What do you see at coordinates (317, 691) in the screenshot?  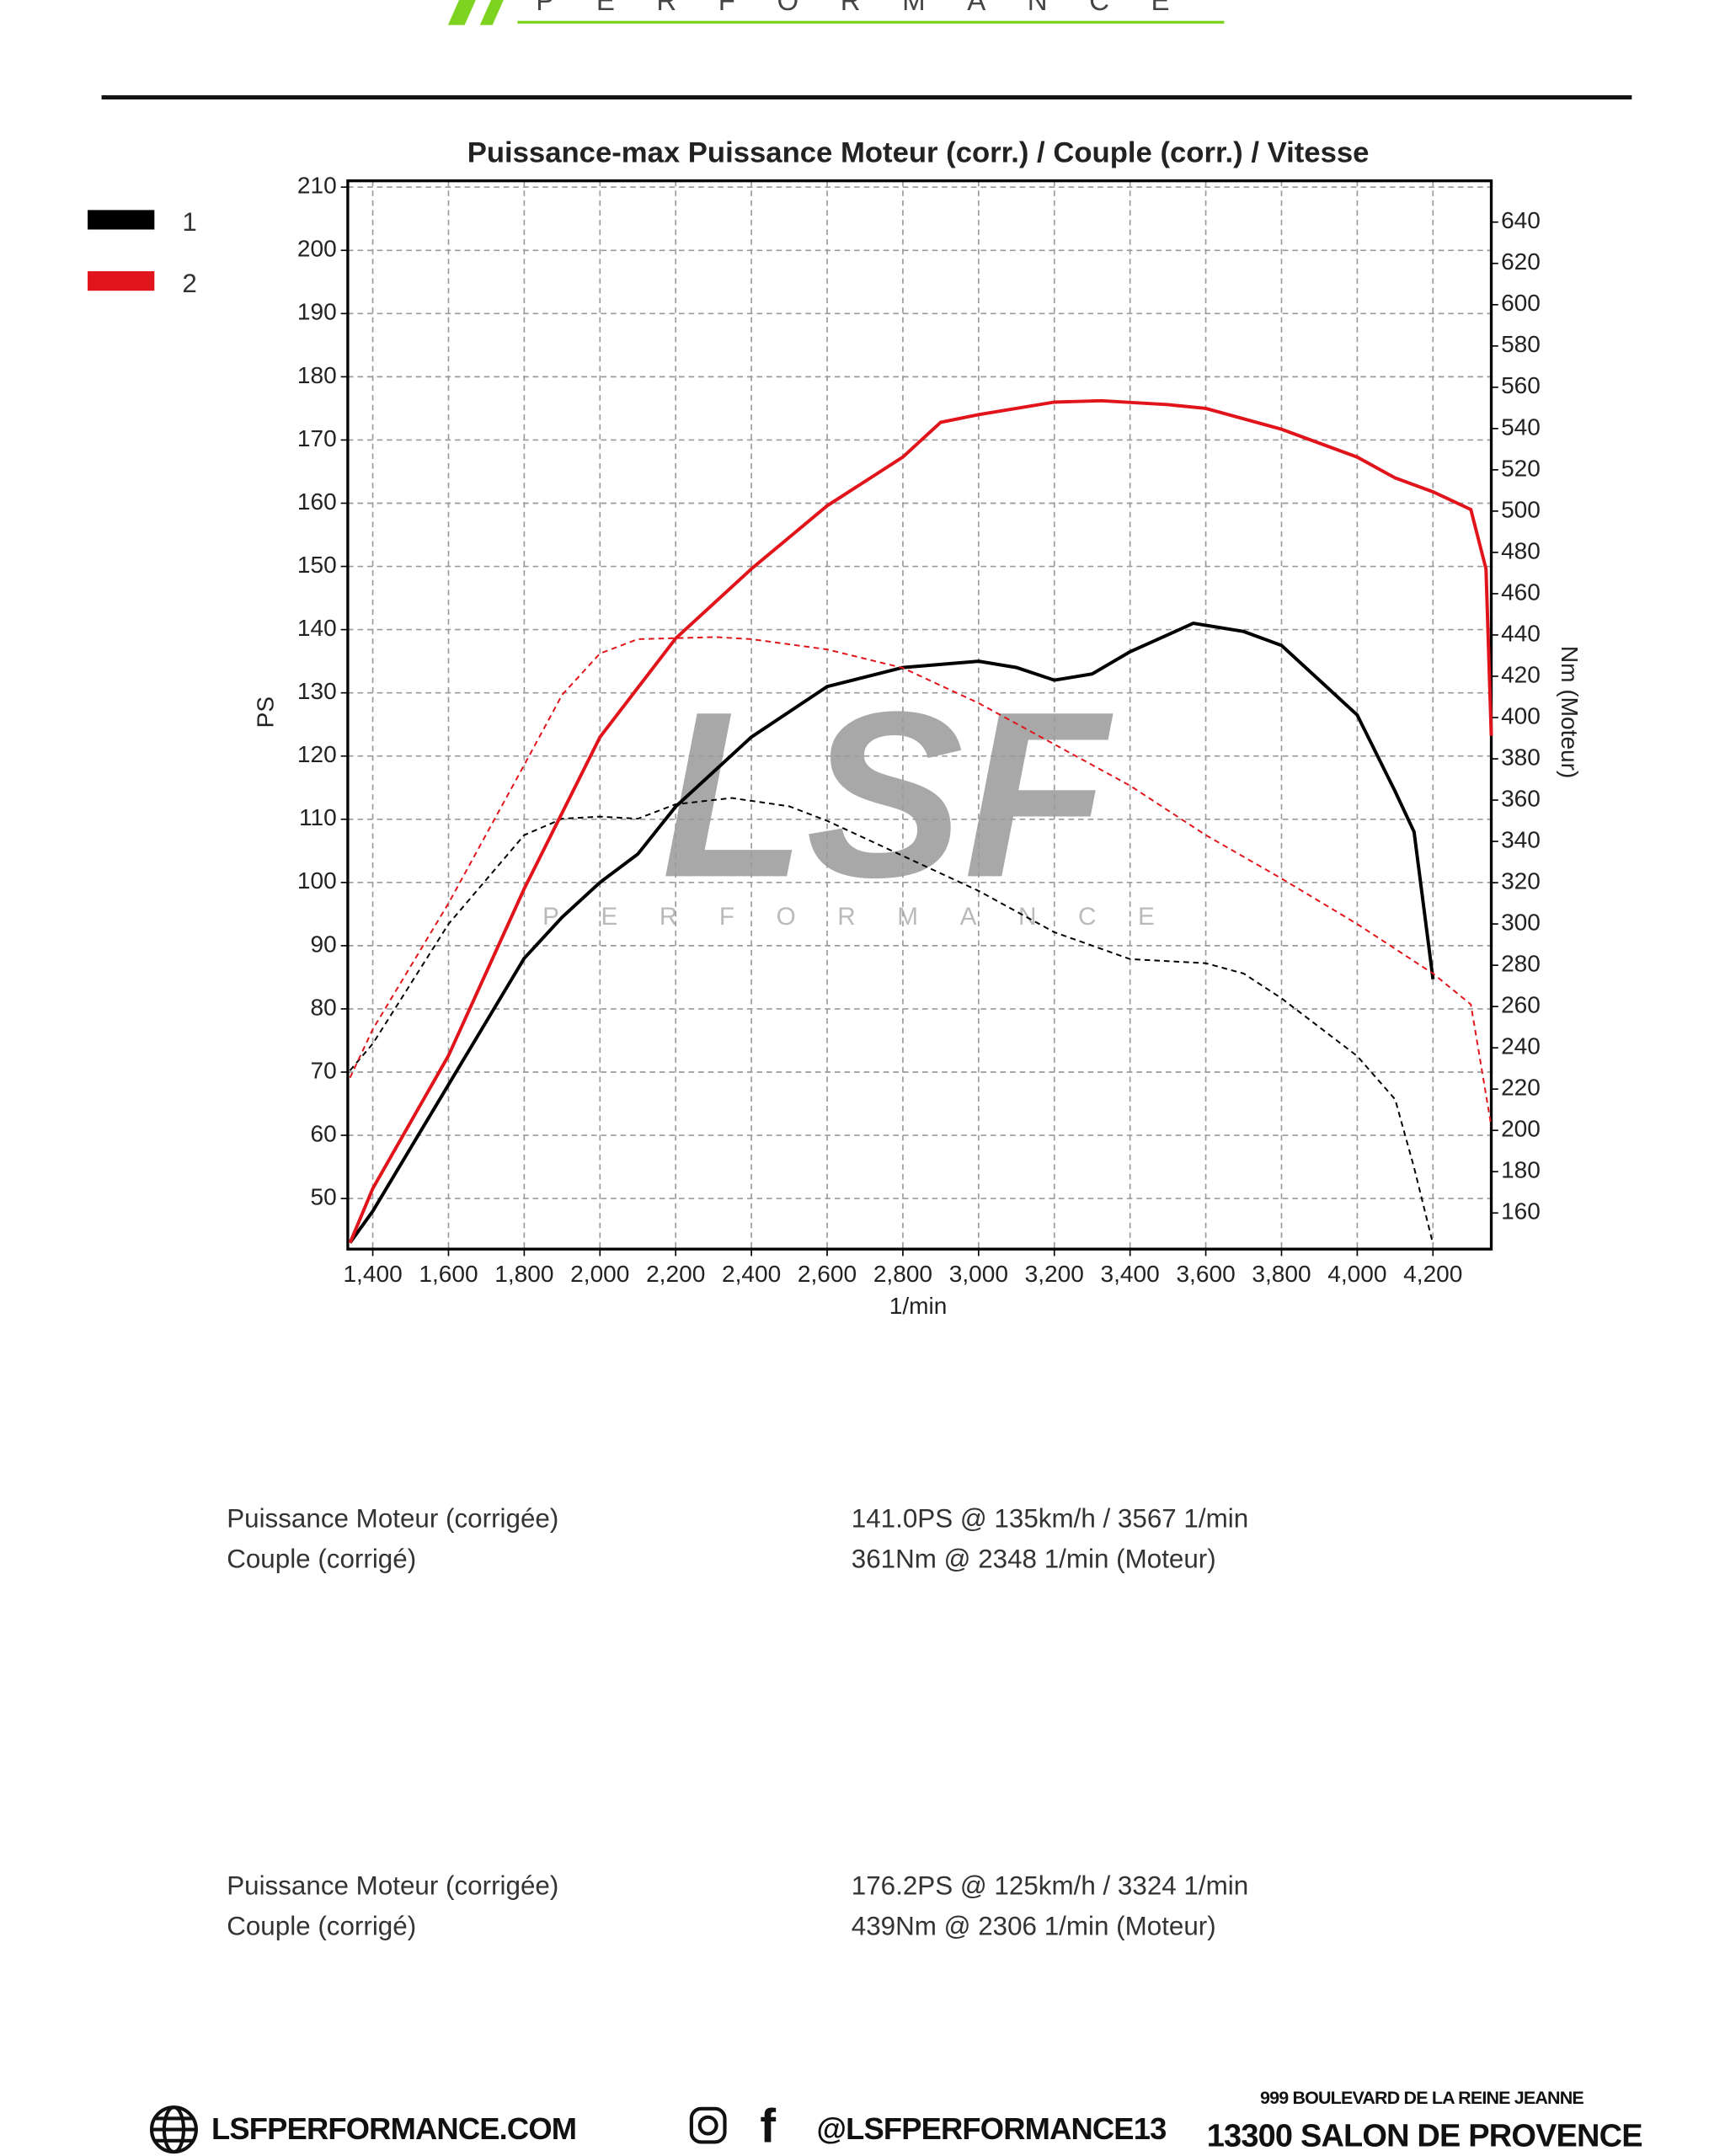 I see `y-tick-label: 130` at bounding box center [317, 691].